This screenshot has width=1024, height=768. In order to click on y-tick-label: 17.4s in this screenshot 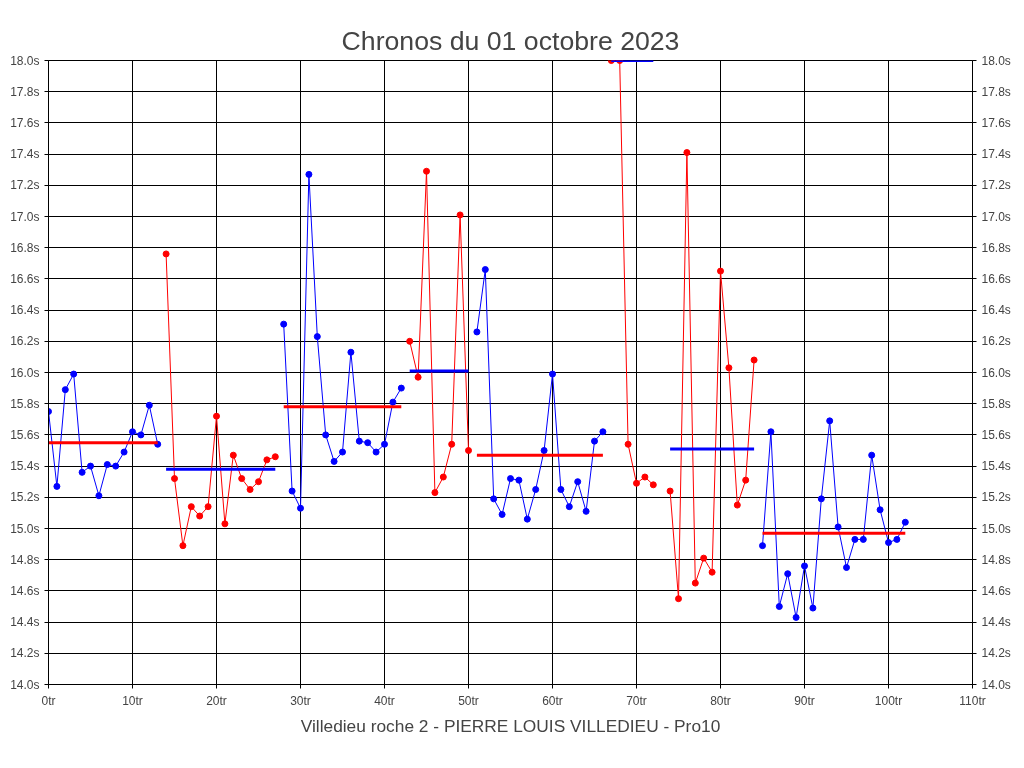, I will do `click(25, 154)`.